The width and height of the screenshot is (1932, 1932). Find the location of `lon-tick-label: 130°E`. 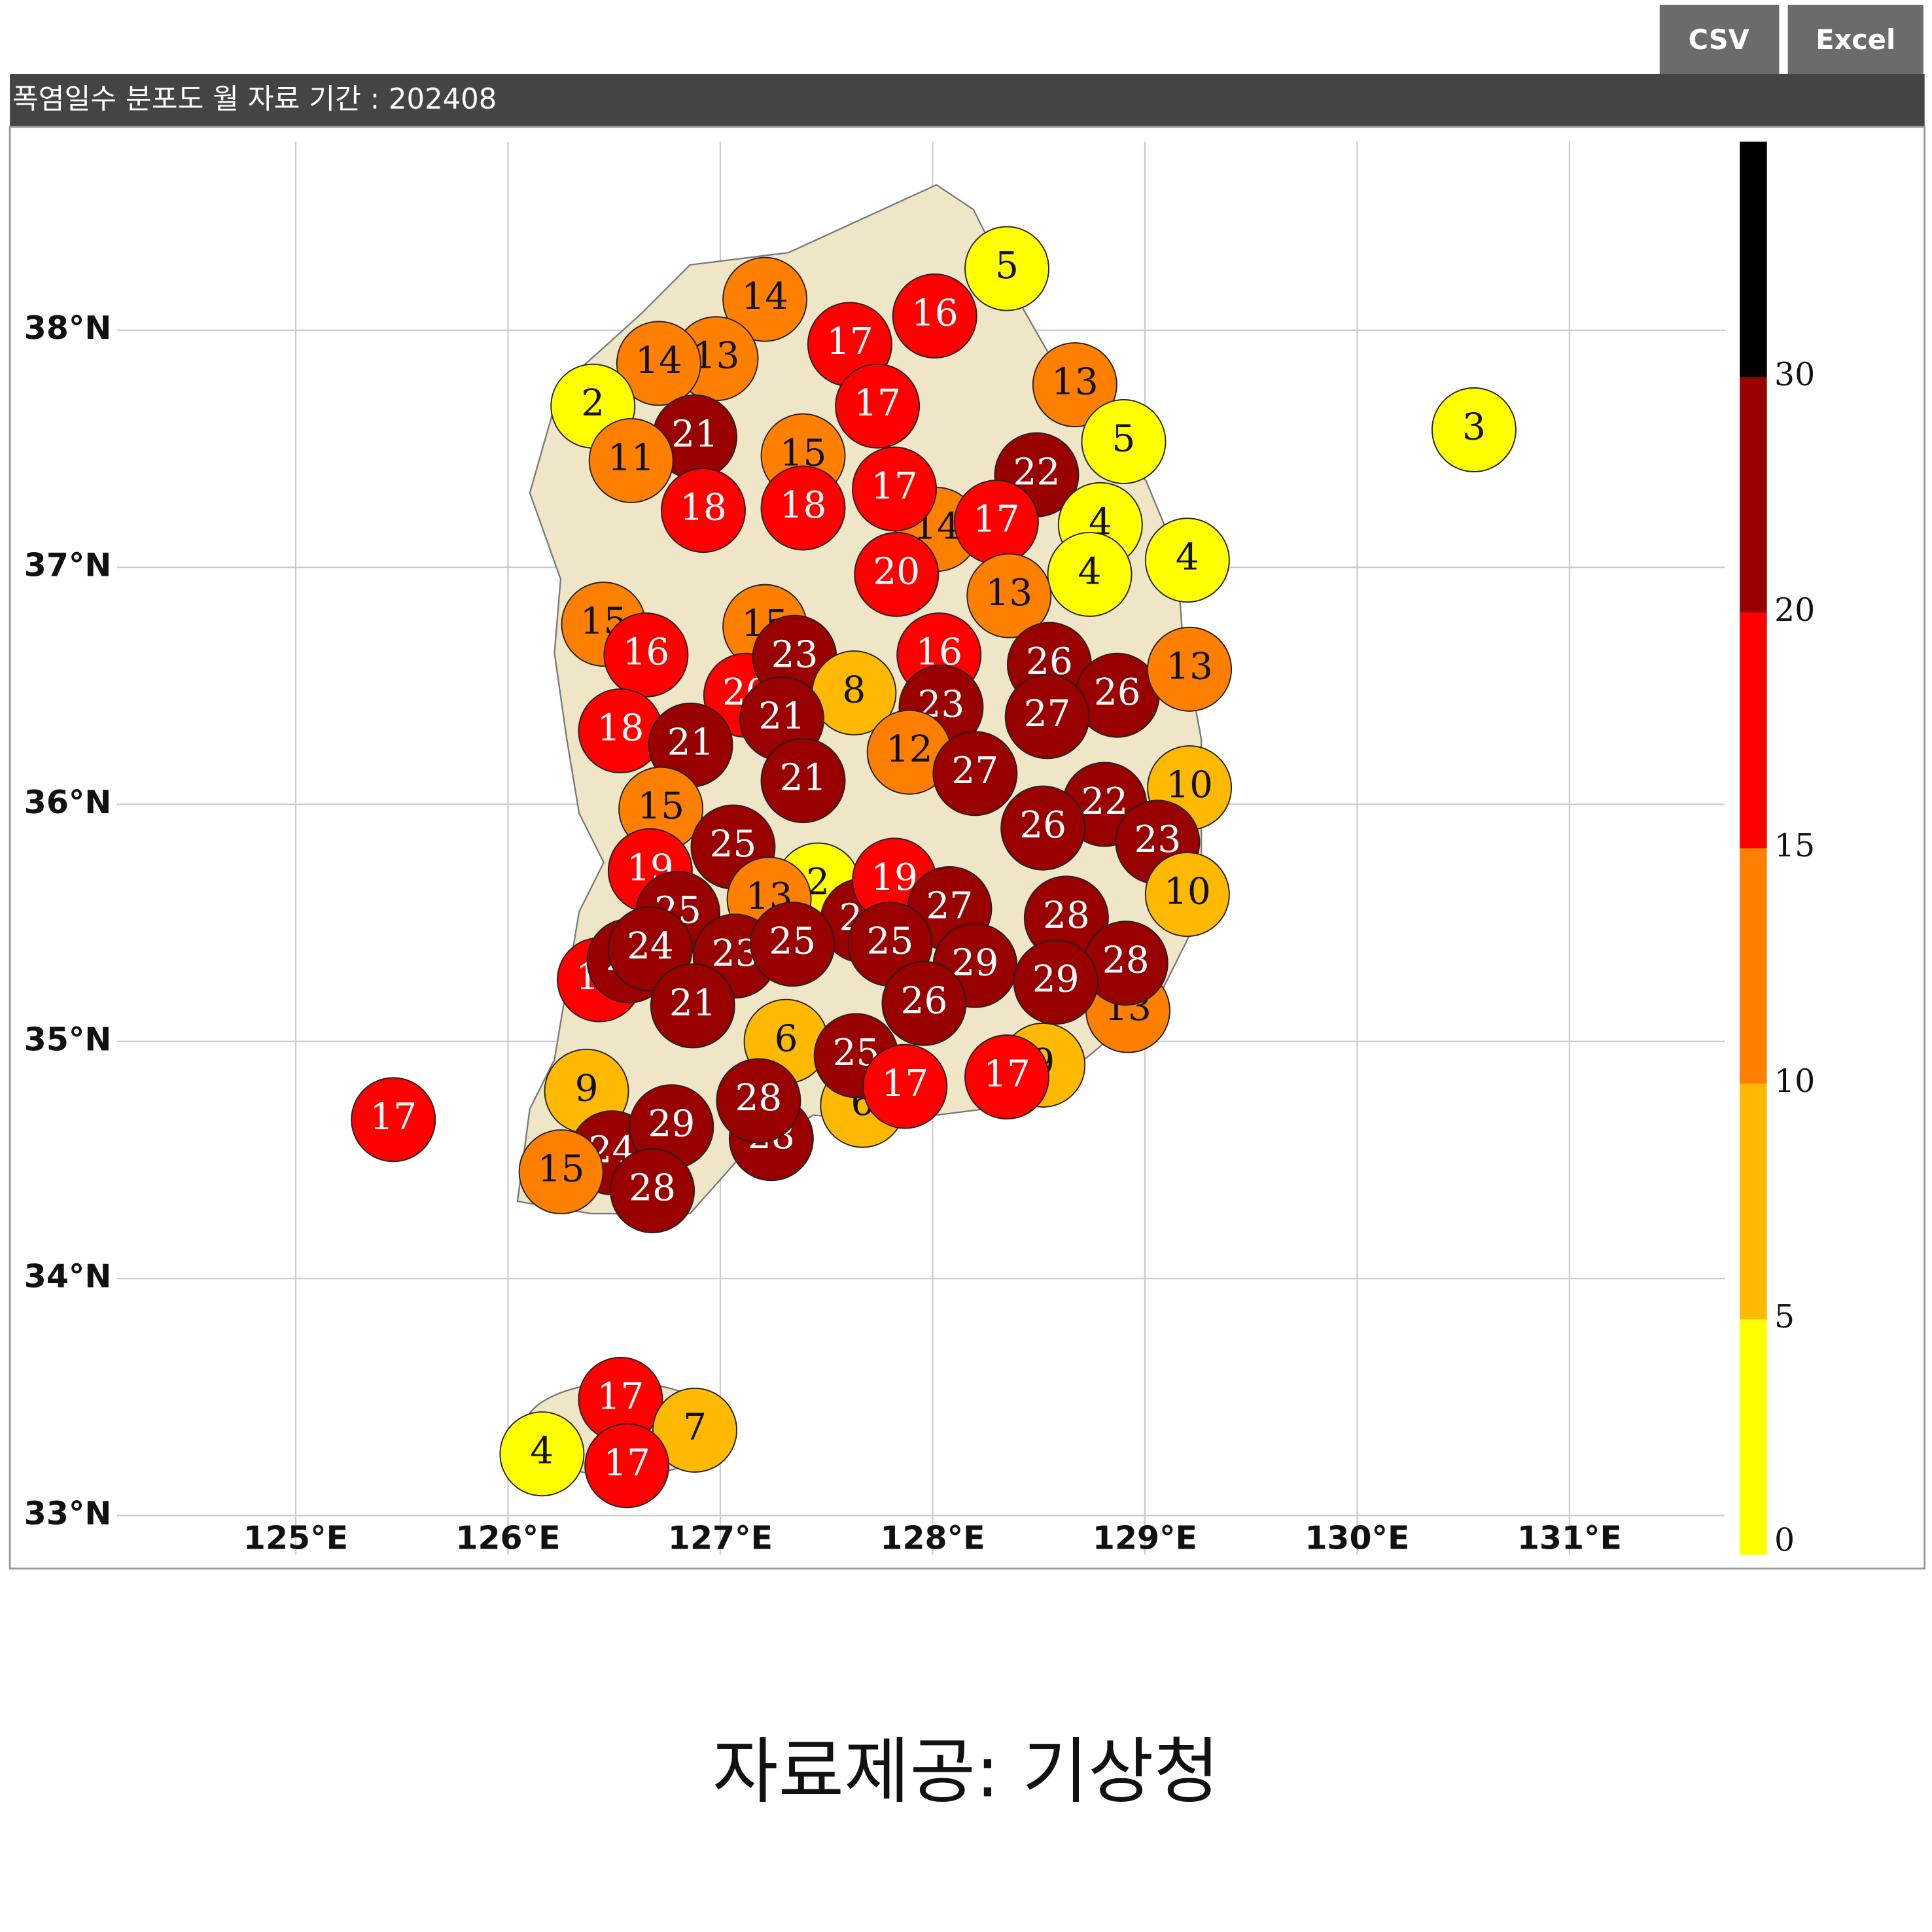

lon-tick-label: 130°E is located at coordinates (1357, 1538).